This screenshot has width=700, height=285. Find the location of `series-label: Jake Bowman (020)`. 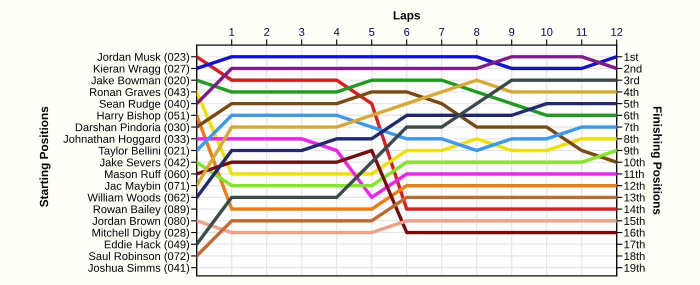

series-label: Jake Bowman (020) is located at coordinates (140, 81).